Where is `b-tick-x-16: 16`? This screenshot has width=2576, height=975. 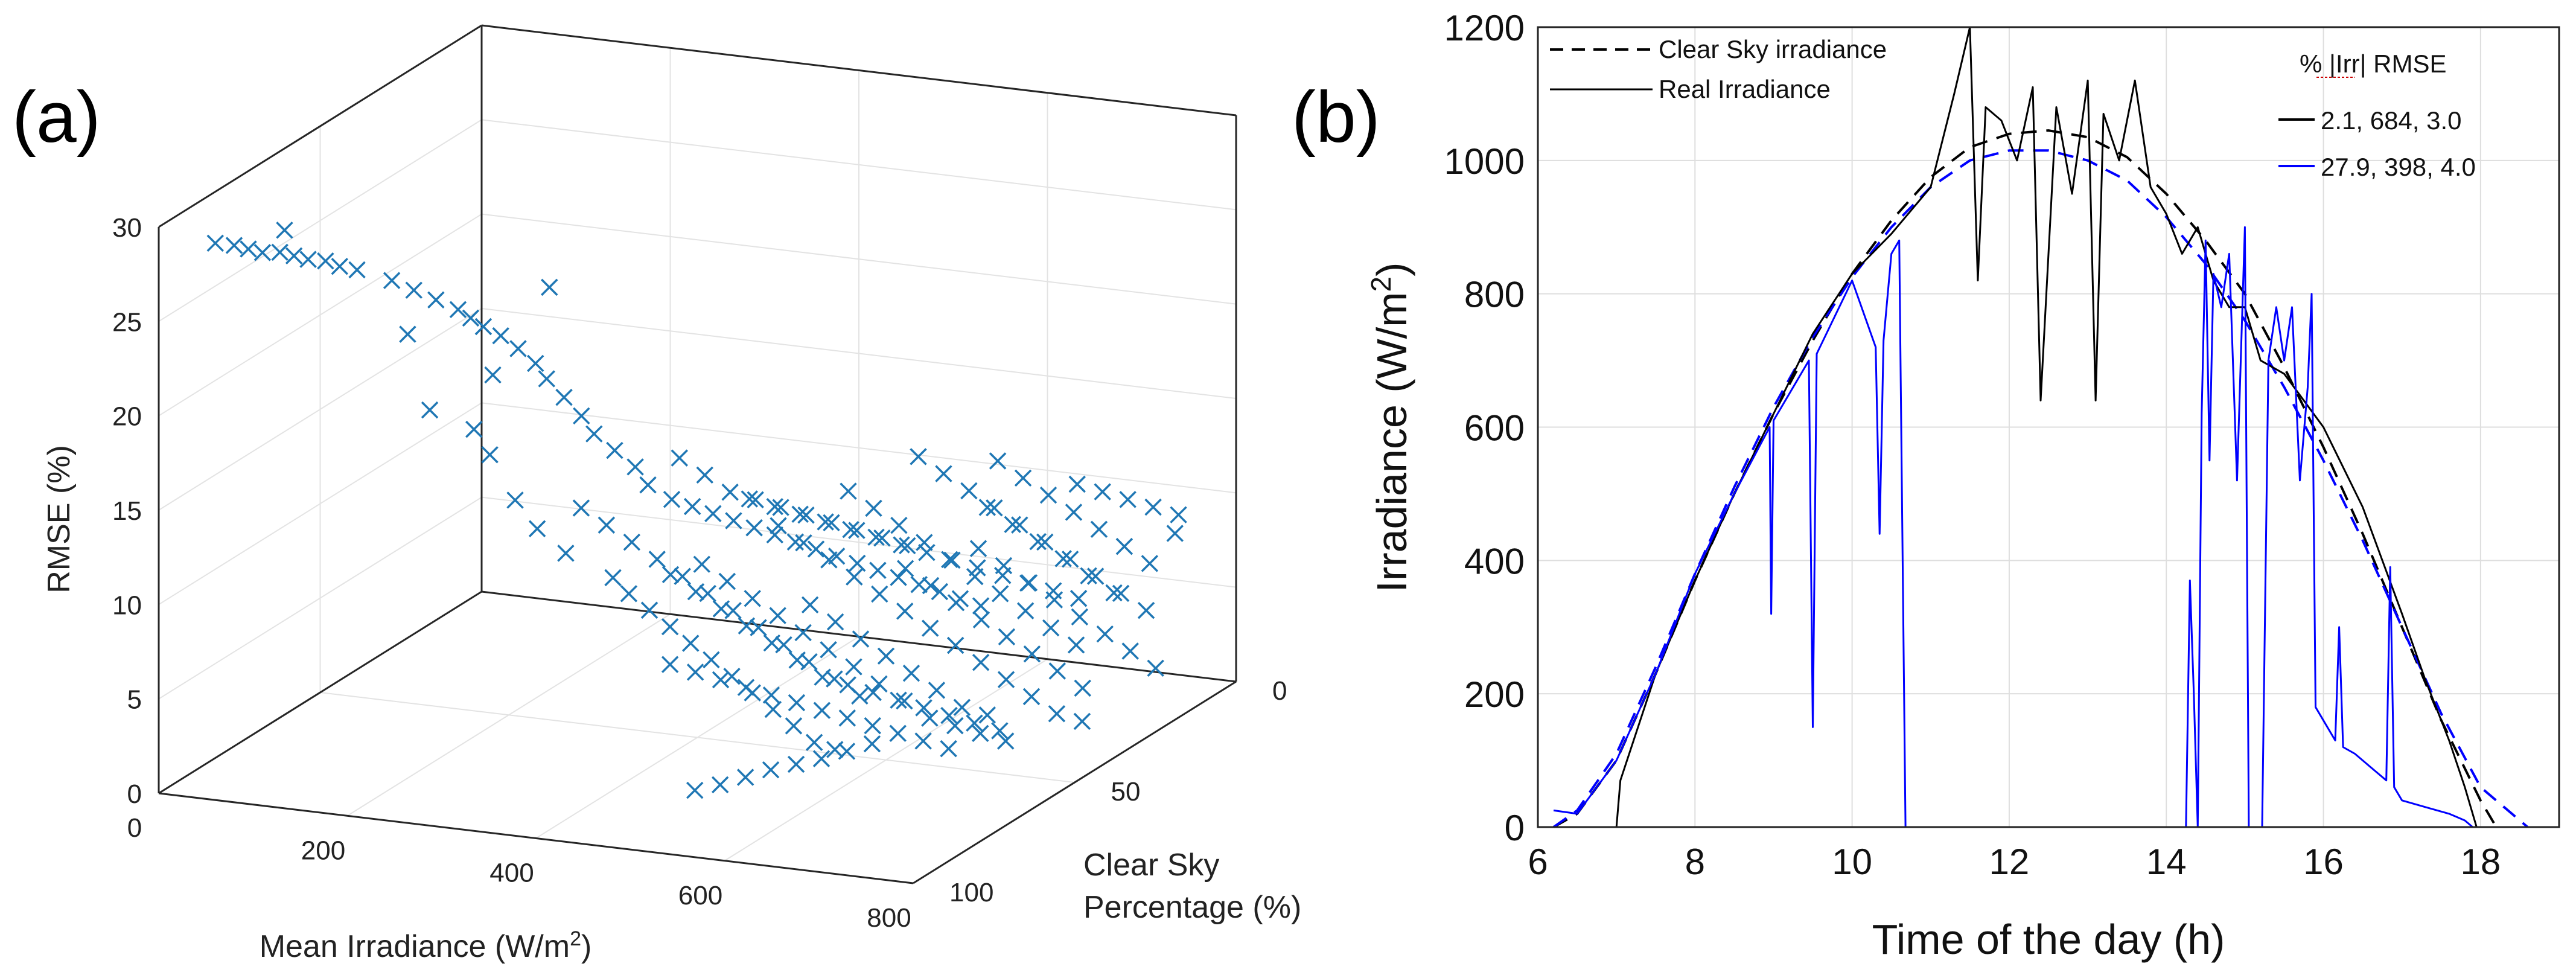 b-tick-x-16: 16 is located at coordinates (2323, 862).